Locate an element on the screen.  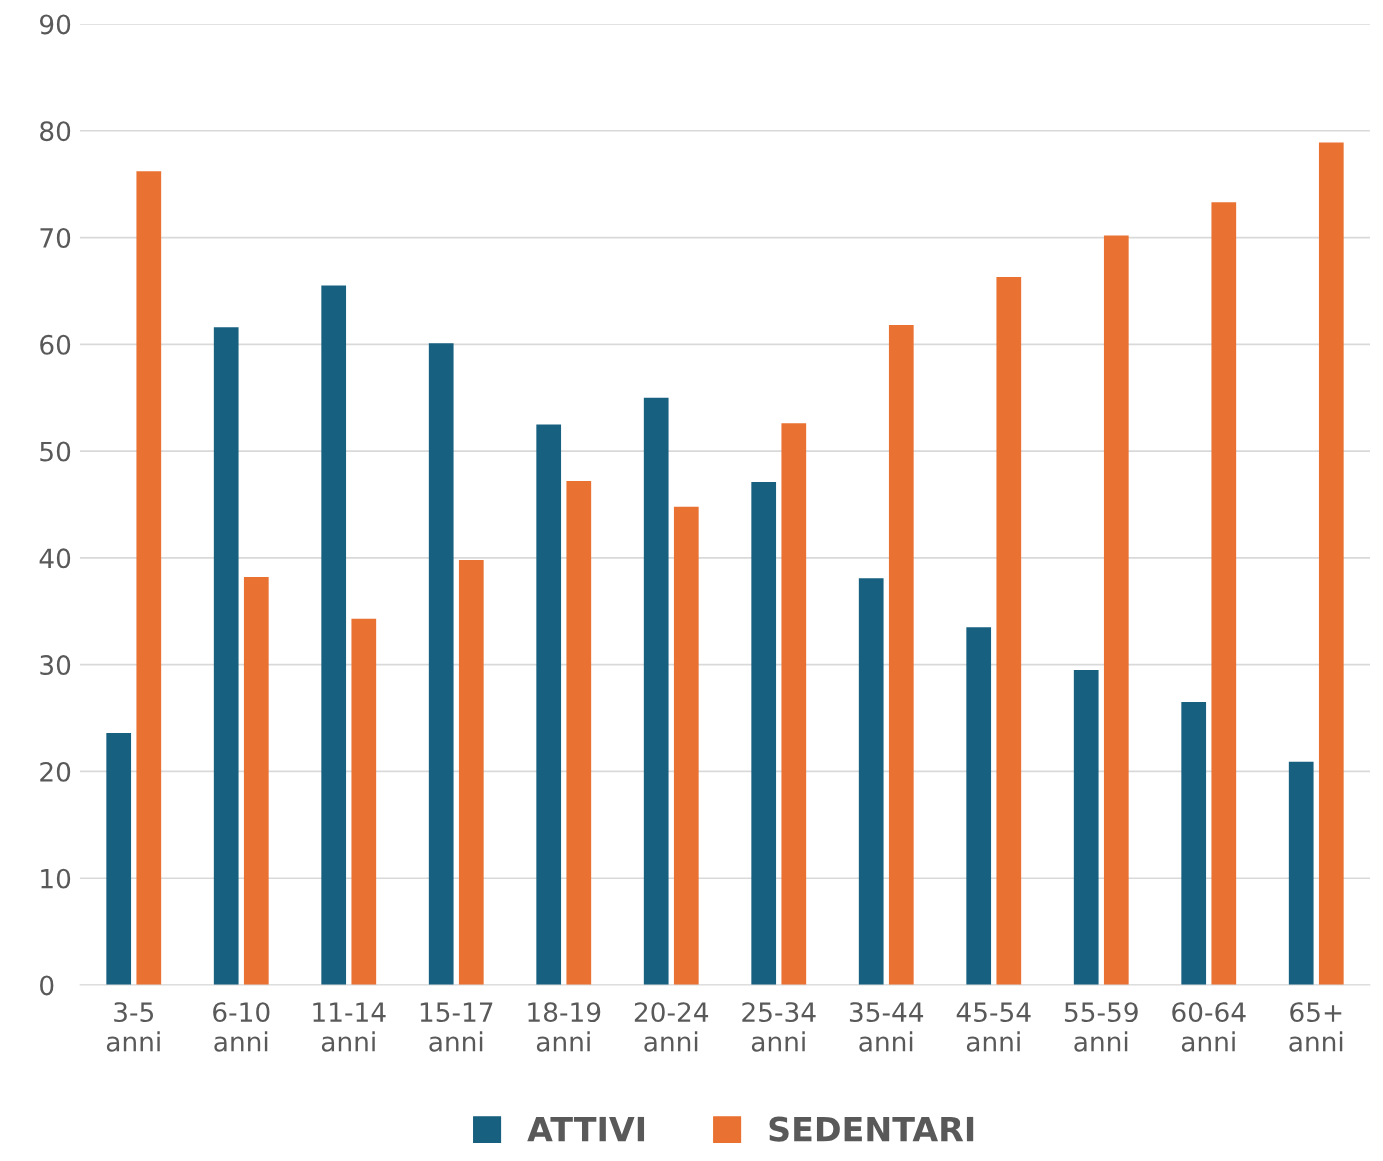
y-tick-label: 90 is located at coordinates (55, 24).